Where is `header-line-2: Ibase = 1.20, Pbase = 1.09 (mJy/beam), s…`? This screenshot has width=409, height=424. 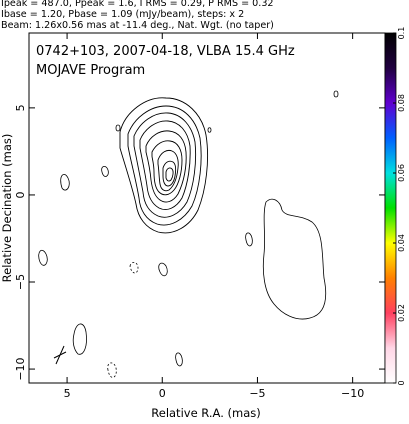
header-line-2: Ibase = 1.20, Pbase = 1.09 (mJy/beam), s… is located at coordinates (123, 14).